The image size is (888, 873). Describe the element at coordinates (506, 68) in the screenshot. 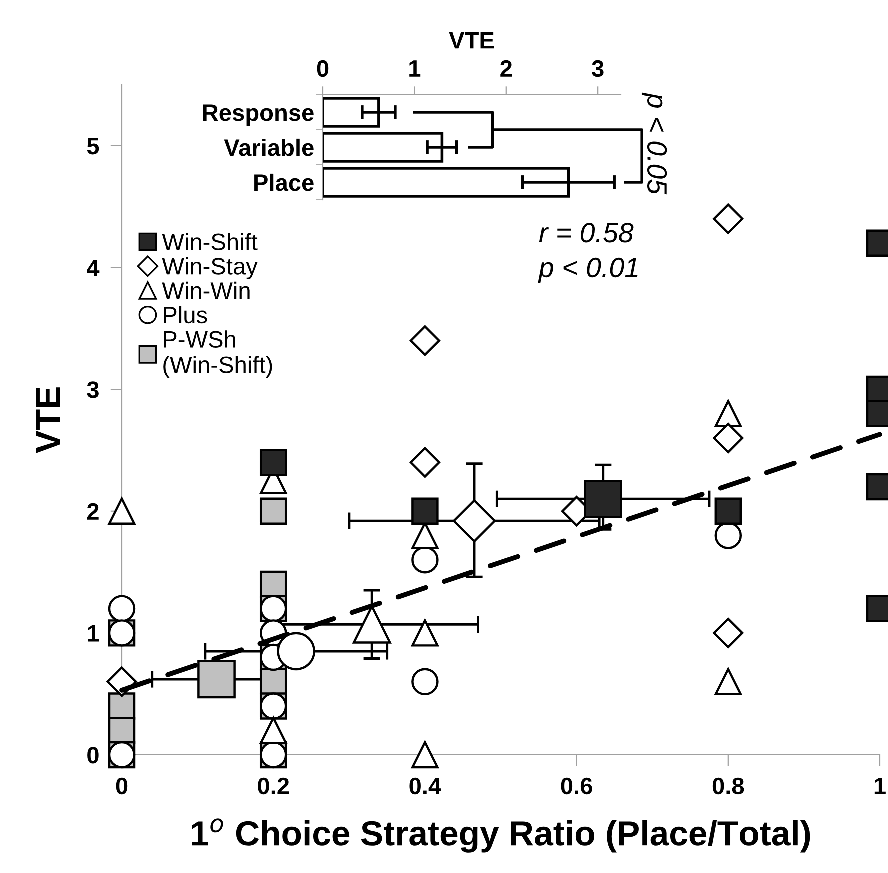

I see `x-tick-label: 2` at that location.